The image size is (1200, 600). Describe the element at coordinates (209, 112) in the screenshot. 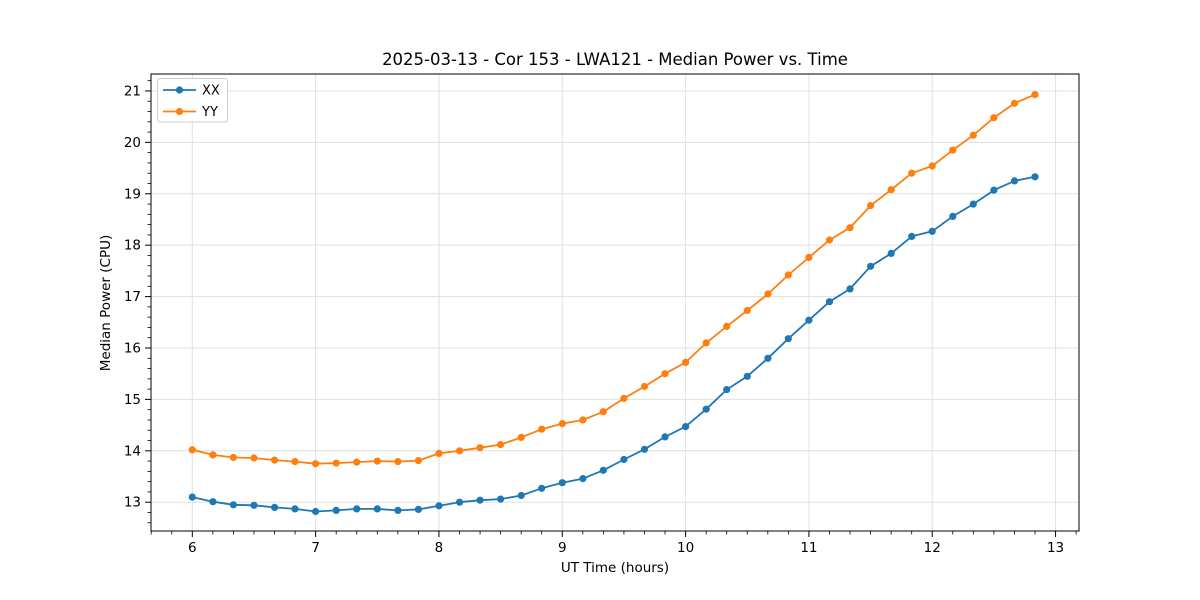

I see `legend-label-YY: YY` at that location.